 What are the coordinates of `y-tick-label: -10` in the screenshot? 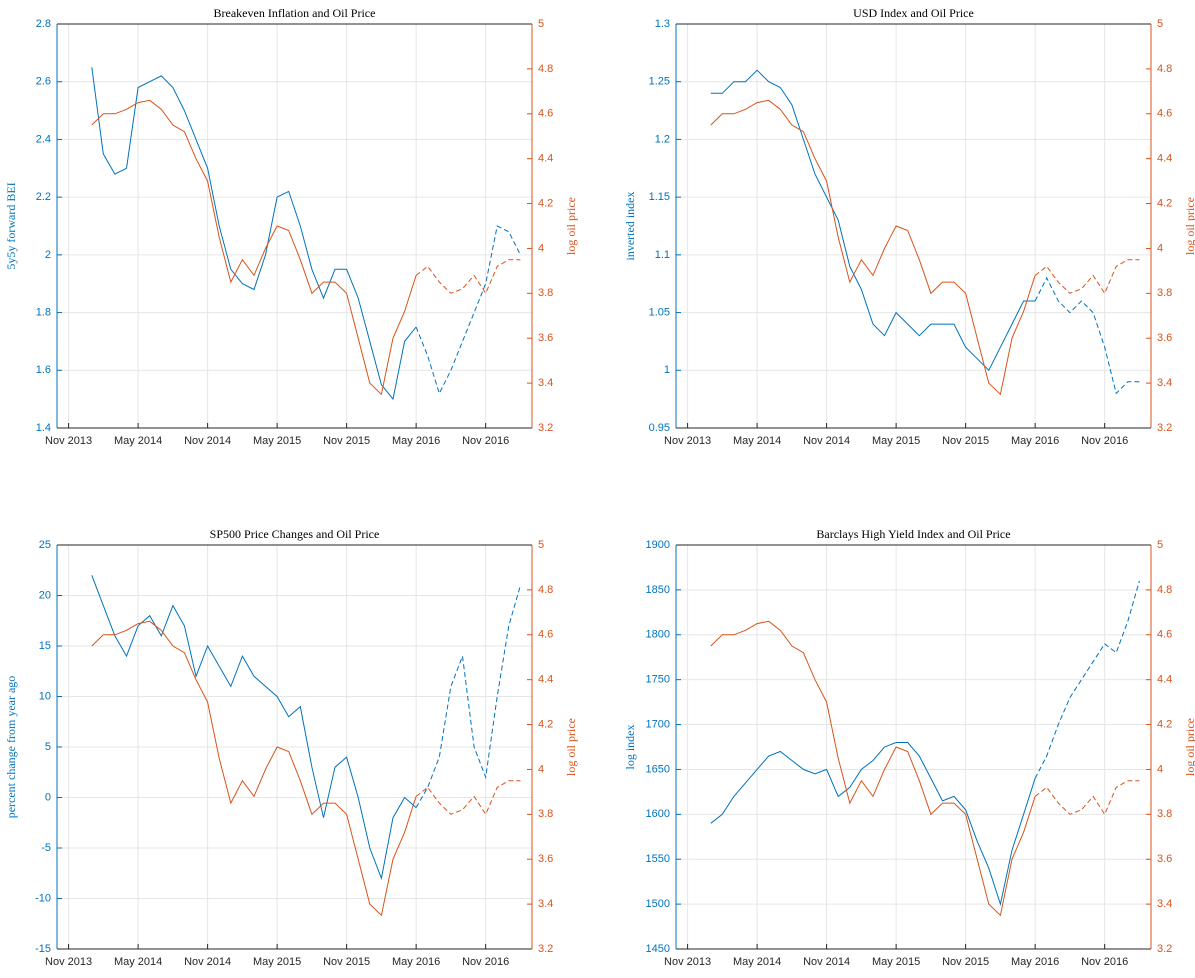 It's located at (43, 898).